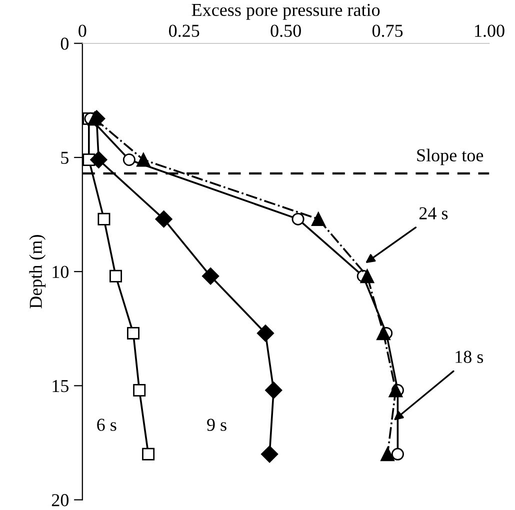 This screenshot has width=515, height=510. What do you see at coordinates (216, 424) in the screenshot?
I see `text: 9 s` at bounding box center [216, 424].